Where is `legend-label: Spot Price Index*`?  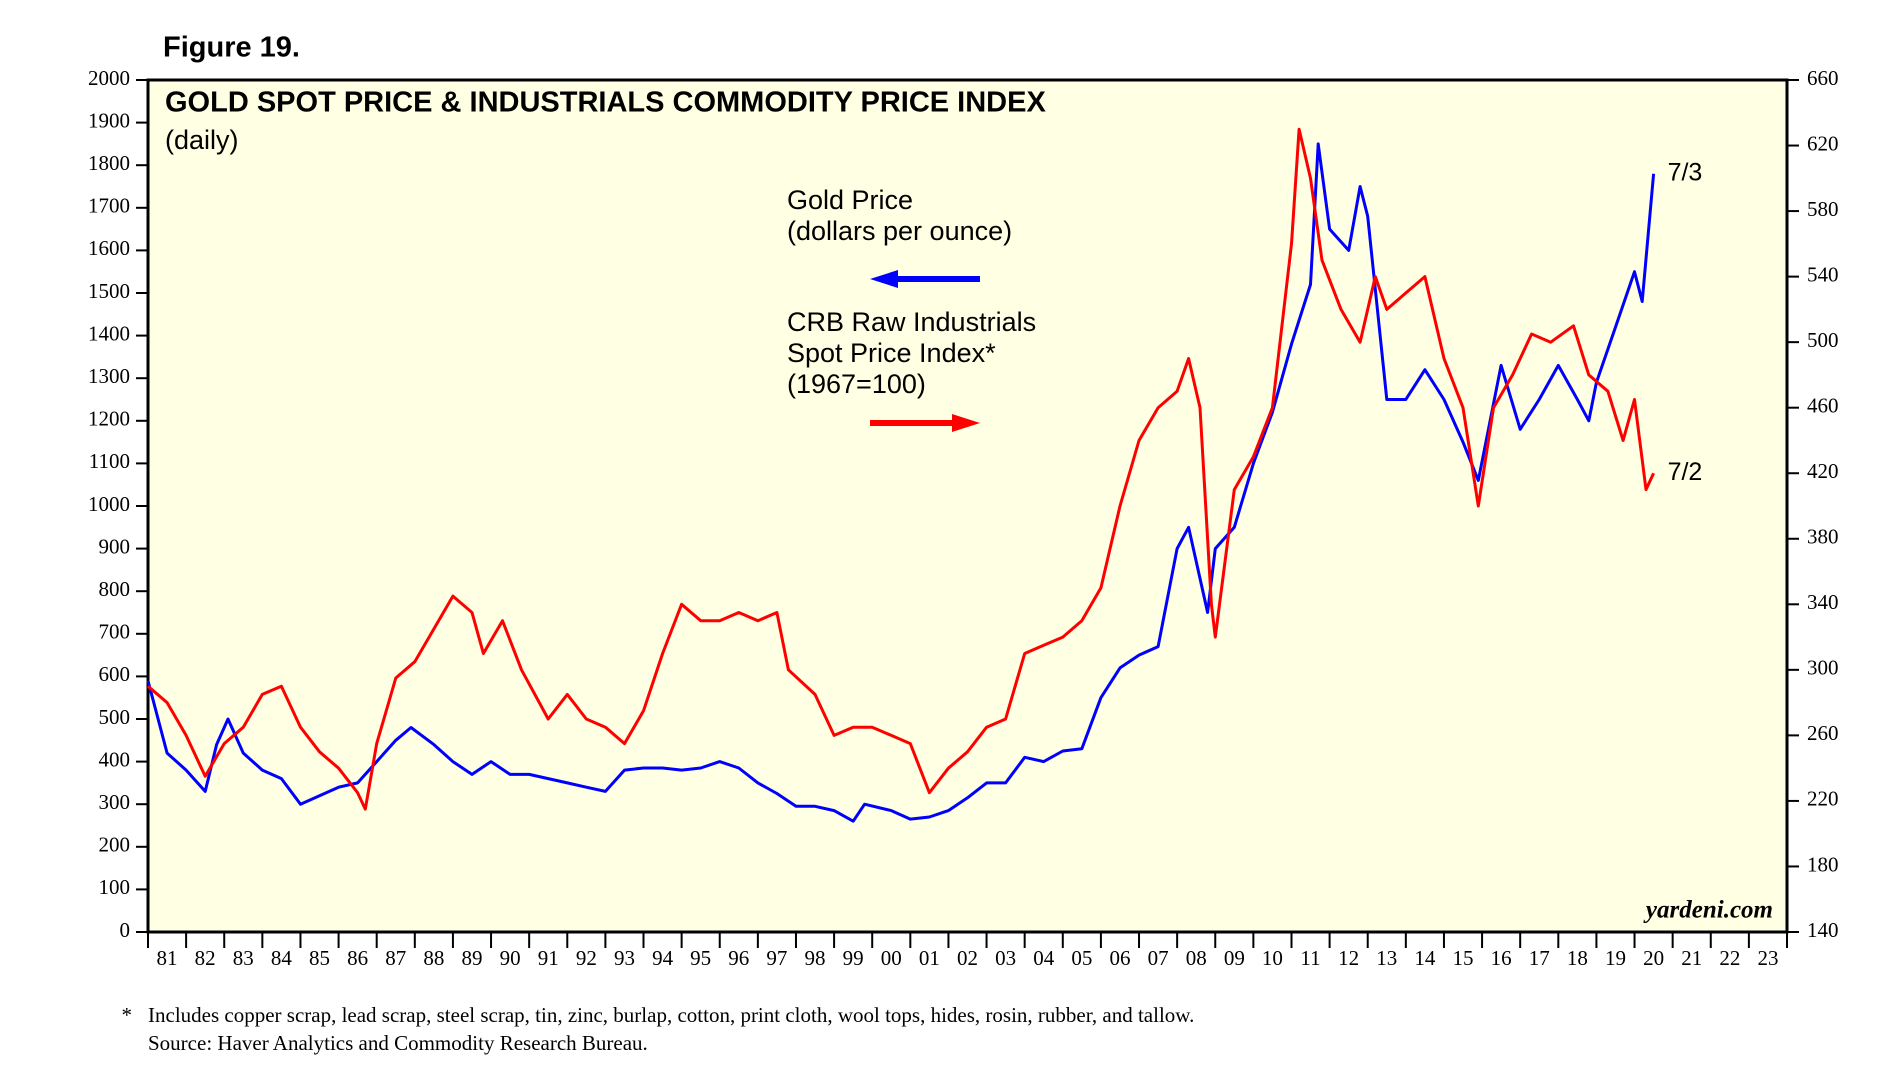
legend-label: Spot Price Index* is located at coordinates (891, 353).